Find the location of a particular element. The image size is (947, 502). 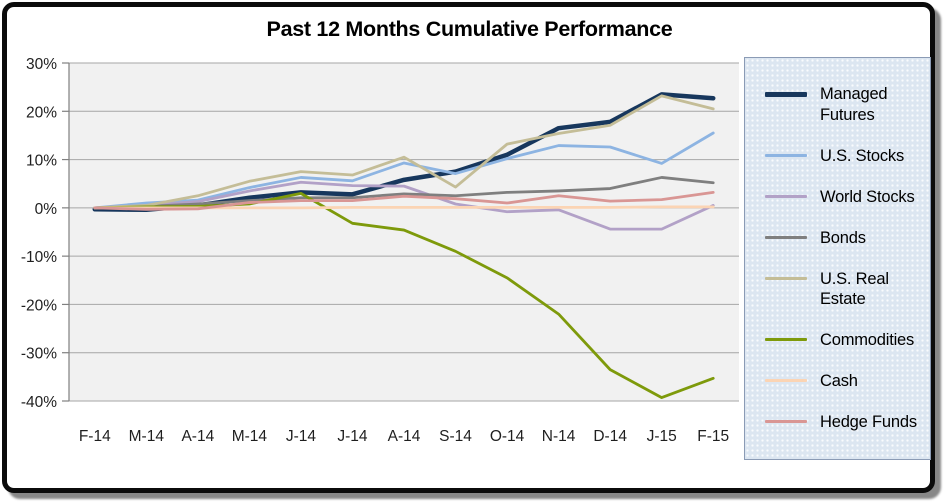

legend-label: U.S. Stocks is located at coordinates (862, 155).